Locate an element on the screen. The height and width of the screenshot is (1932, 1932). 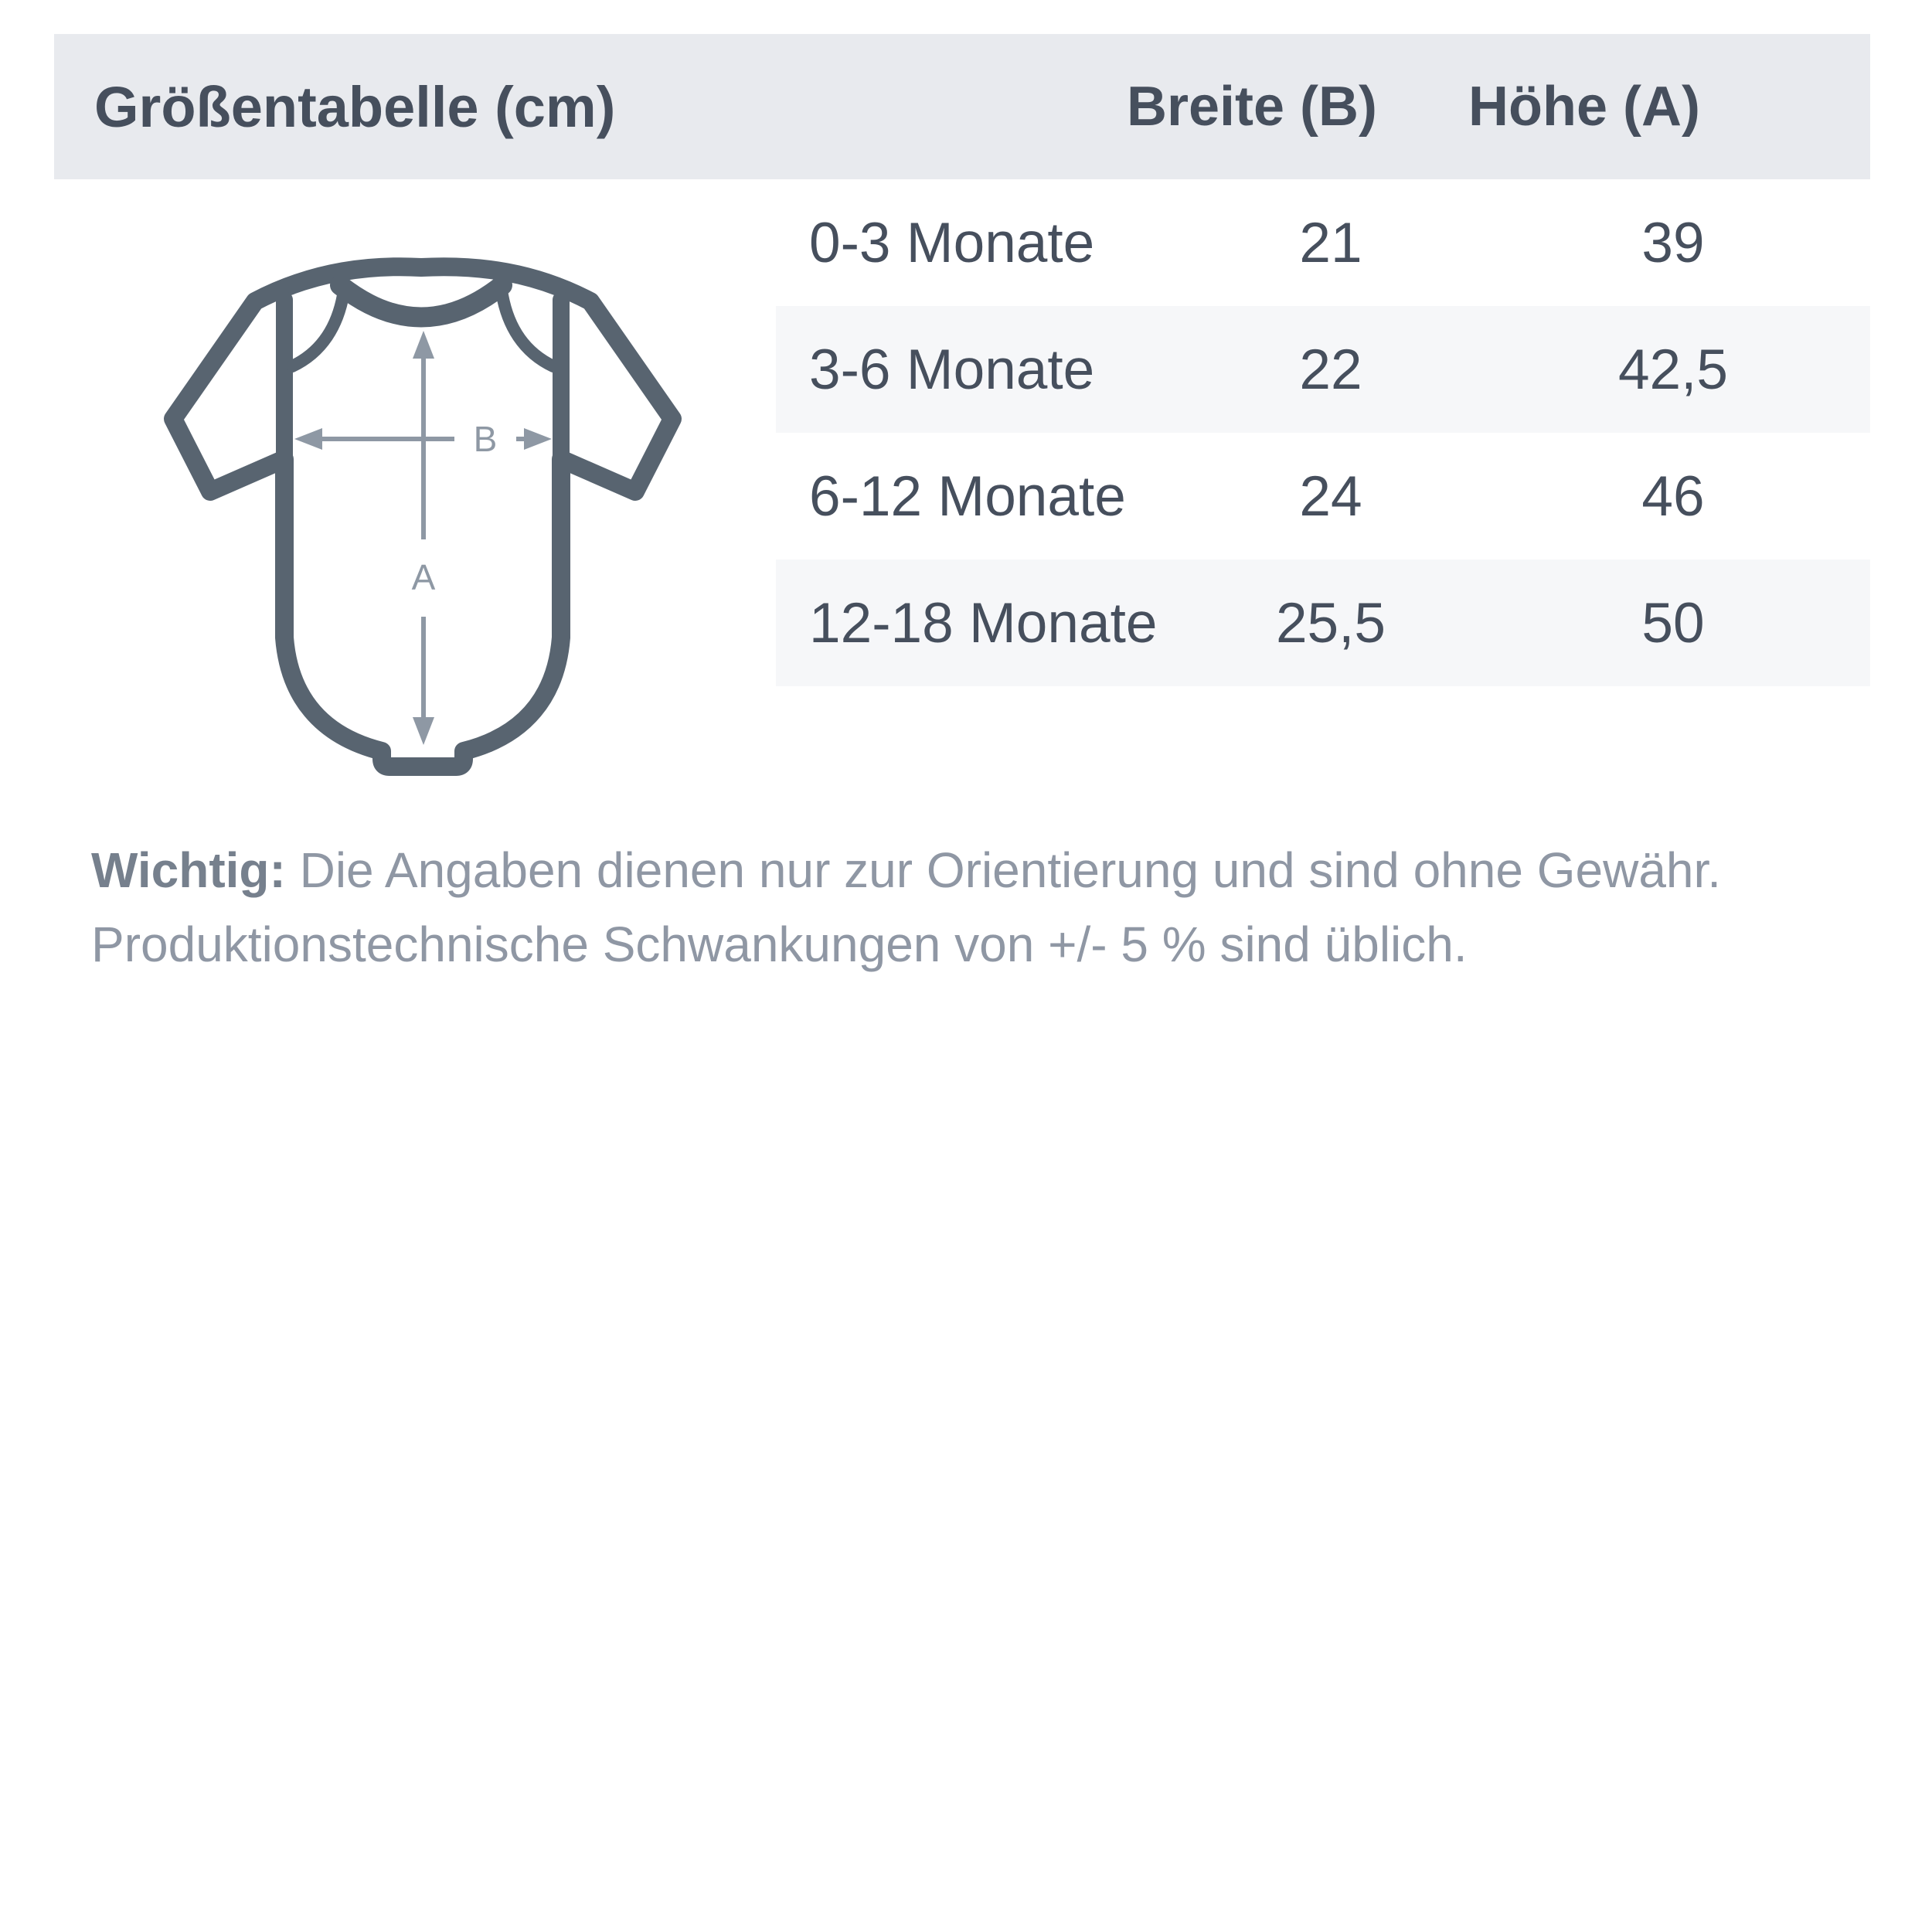
table-row: 3-6 Monate 22 42,5 is located at coordinates (1323, 369).